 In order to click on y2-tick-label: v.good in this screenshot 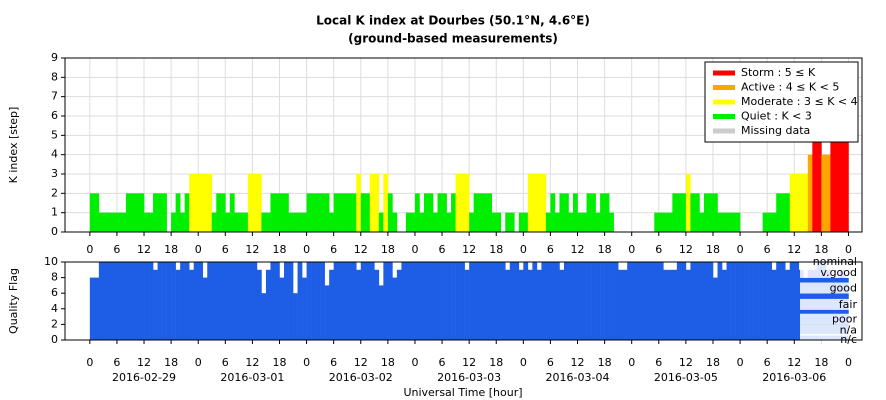, I will do `click(838, 272)`.